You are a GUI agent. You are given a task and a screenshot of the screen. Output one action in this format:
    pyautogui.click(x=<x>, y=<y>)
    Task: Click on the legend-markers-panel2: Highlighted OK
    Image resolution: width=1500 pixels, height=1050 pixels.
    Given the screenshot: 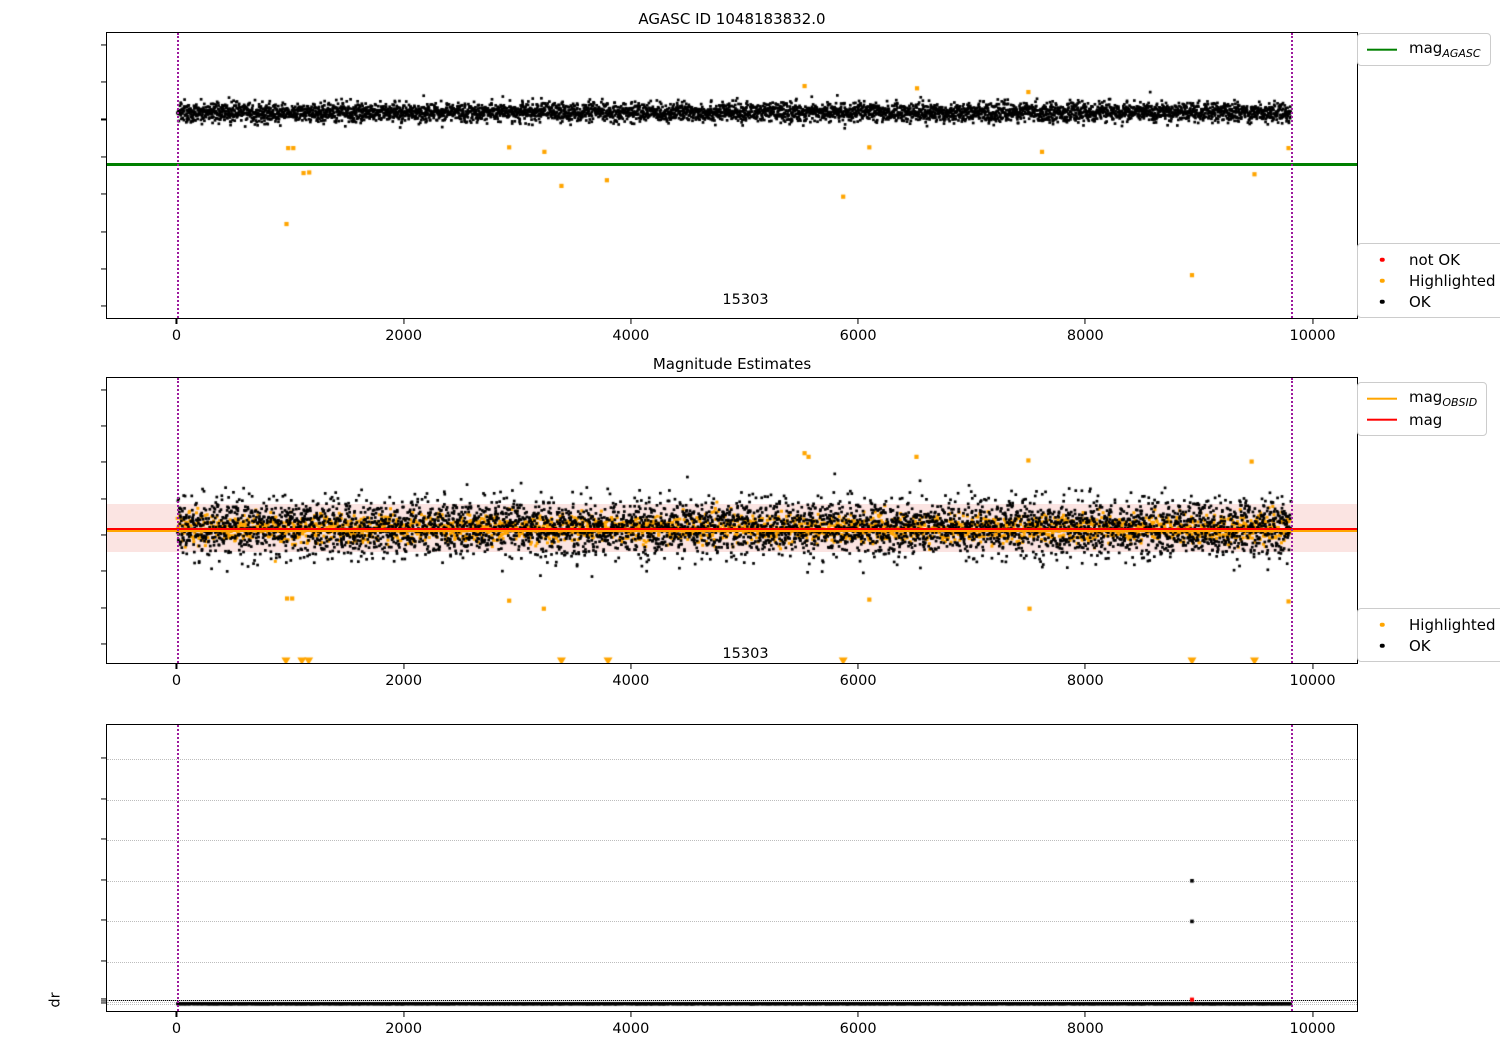 What is the action you would take?
    pyautogui.click(x=1428, y=635)
    